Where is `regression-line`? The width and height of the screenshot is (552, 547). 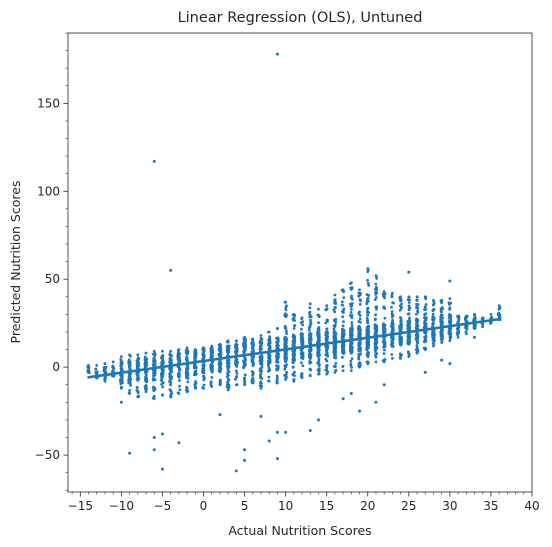
regression-line is located at coordinates (294, 348).